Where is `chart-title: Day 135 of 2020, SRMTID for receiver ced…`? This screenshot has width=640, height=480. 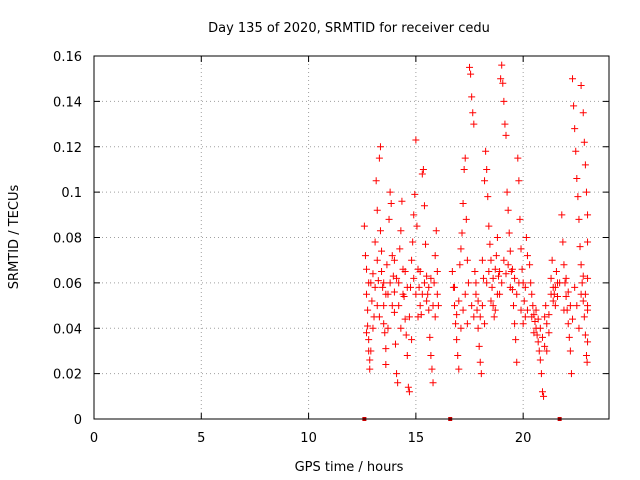 chart-title: Day 135 of 2020, SRMTID for receiver ced… is located at coordinates (349, 28).